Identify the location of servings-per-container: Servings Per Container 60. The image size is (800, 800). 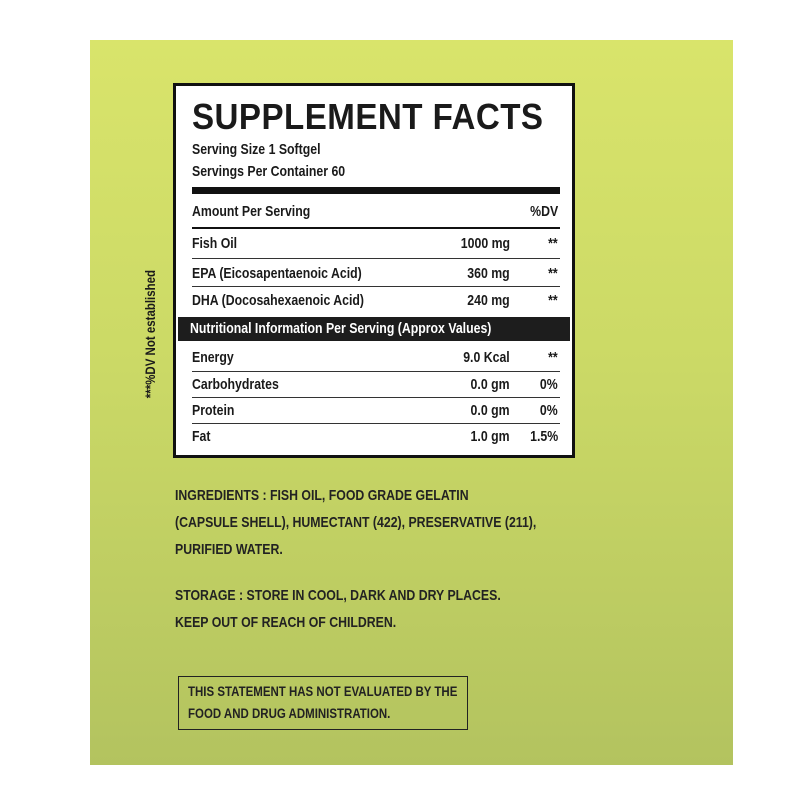
(285, 171).